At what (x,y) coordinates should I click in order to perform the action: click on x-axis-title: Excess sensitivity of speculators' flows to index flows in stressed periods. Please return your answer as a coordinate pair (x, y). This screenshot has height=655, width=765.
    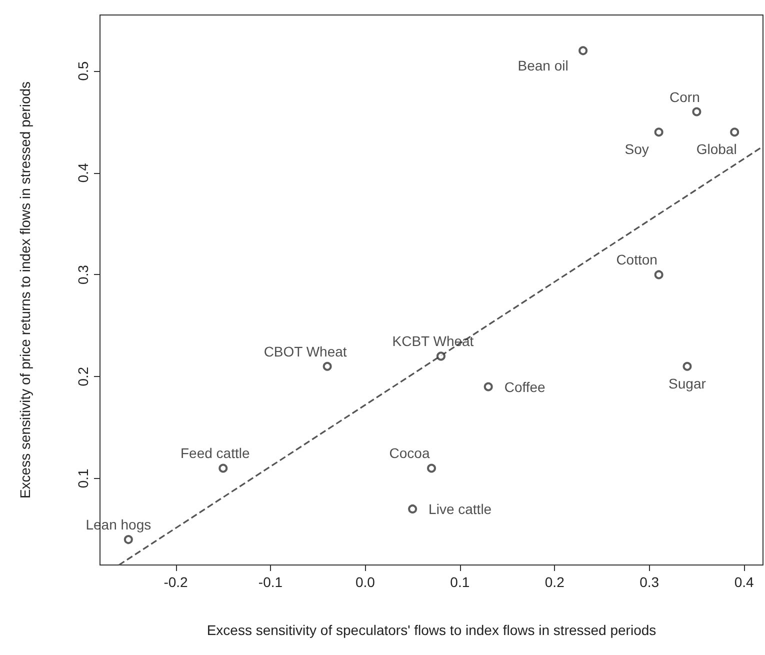
    Looking at the image, I should click on (431, 630).